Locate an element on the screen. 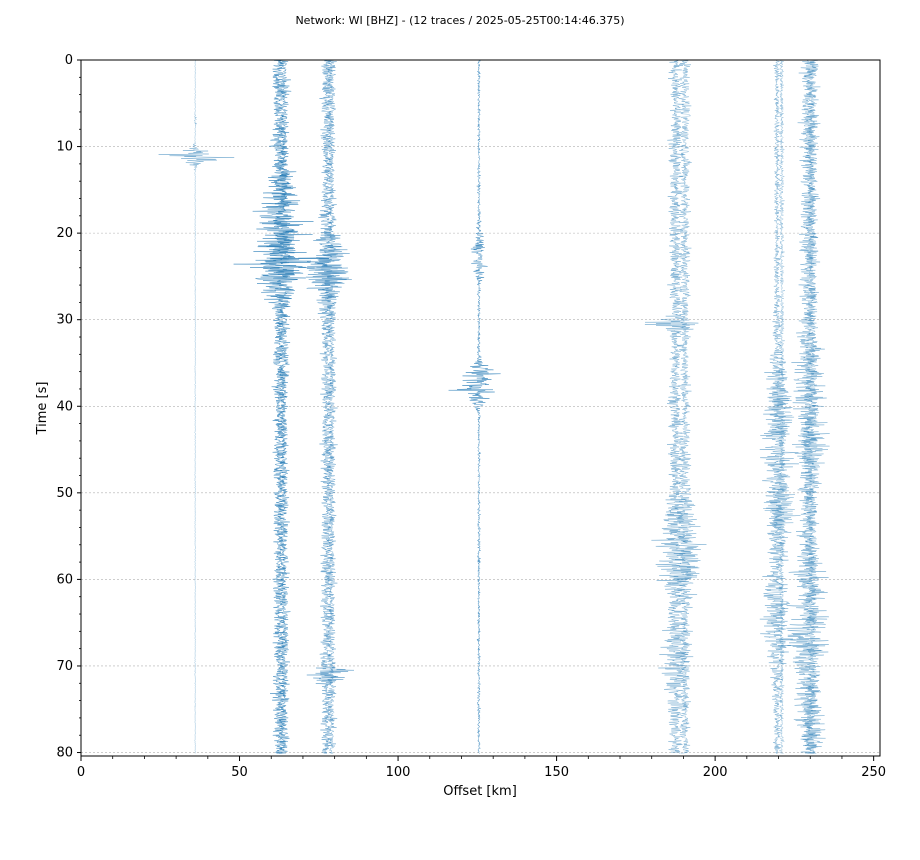 The image size is (920, 860). y-tick-label-40: 40 is located at coordinates (64, 406).